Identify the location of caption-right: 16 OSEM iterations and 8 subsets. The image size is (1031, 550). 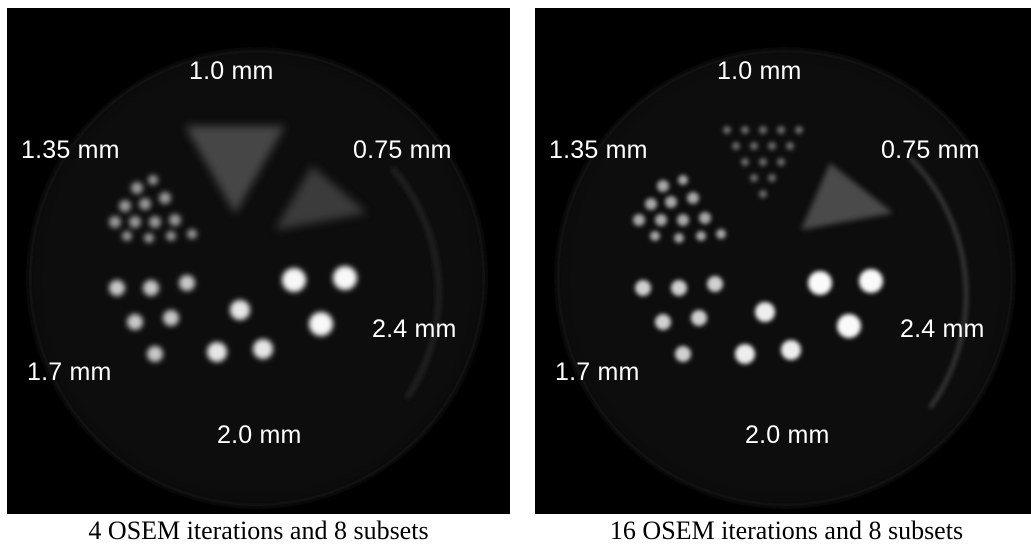
(786, 530).